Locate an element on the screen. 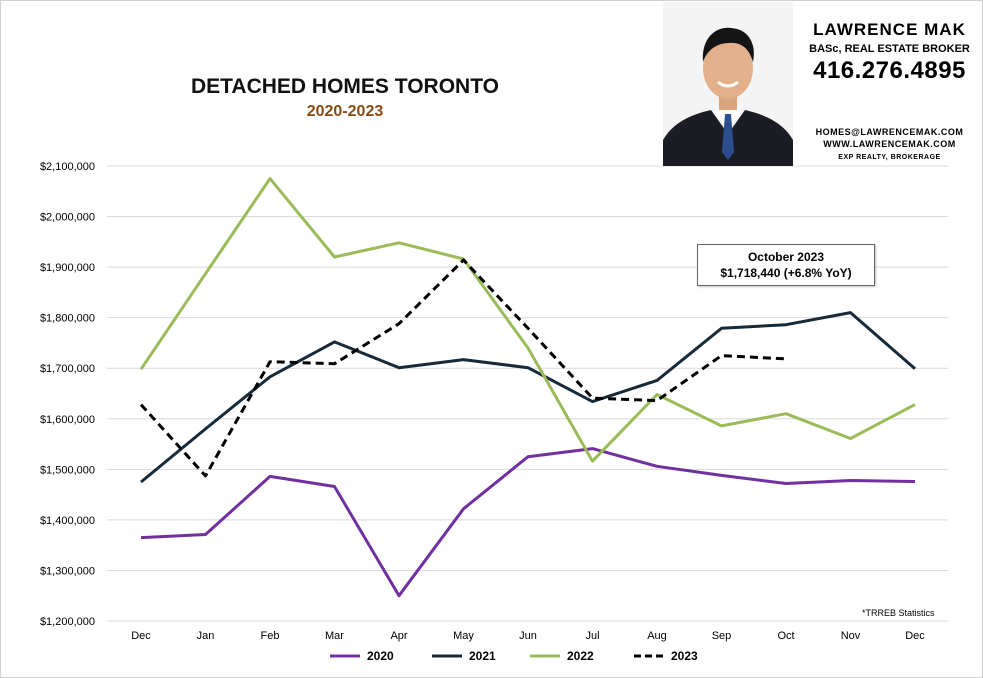 Image resolution: width=983 pixels, height=678 pixels. y-tick-label: $1,600,000 is located at coordinates (67, 420).